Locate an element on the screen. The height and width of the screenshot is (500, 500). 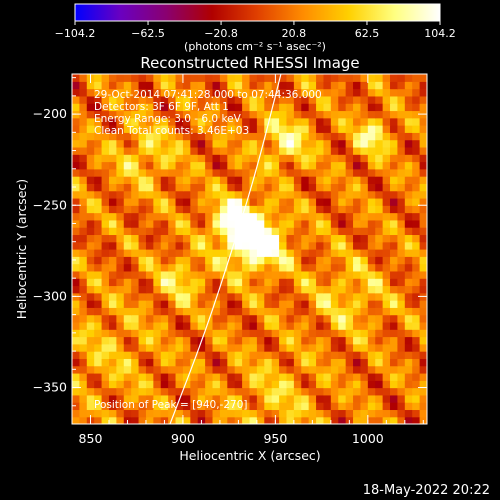
info-line-3: Energy Range: 3.0 - 6.0 keV is located at coordinates (168, 119).